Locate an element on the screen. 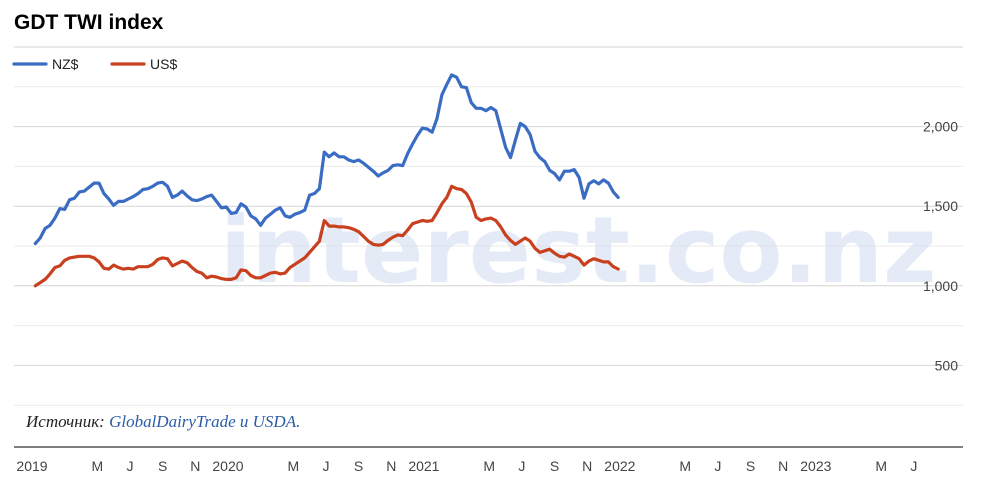 The height and width of the screenshot is (488, 983). legend-item-nz: NZ$ is located at coordinates (45, 64).